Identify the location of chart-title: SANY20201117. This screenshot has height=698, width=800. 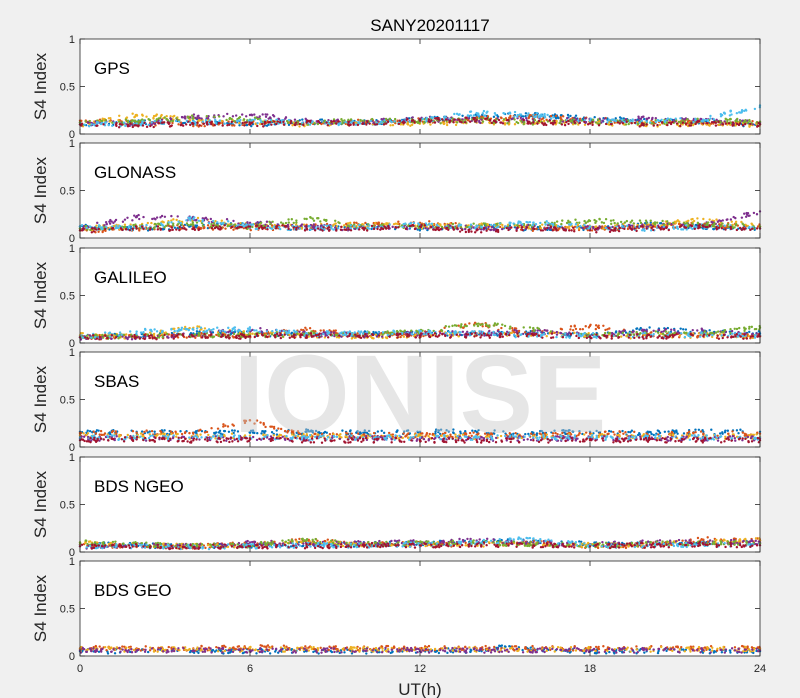
(429, 25).